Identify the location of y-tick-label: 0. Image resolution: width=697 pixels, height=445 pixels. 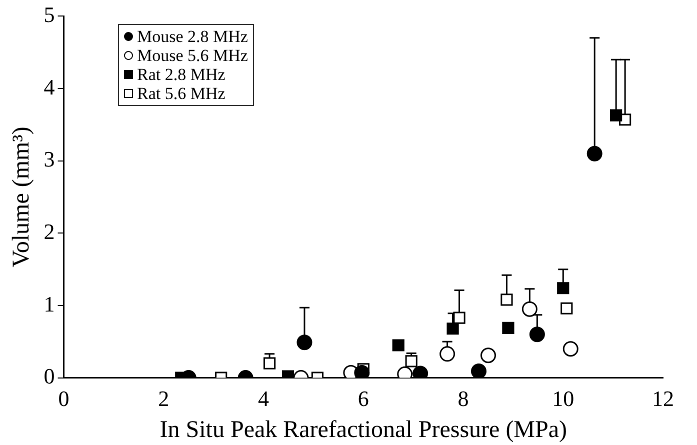
(49, 376).